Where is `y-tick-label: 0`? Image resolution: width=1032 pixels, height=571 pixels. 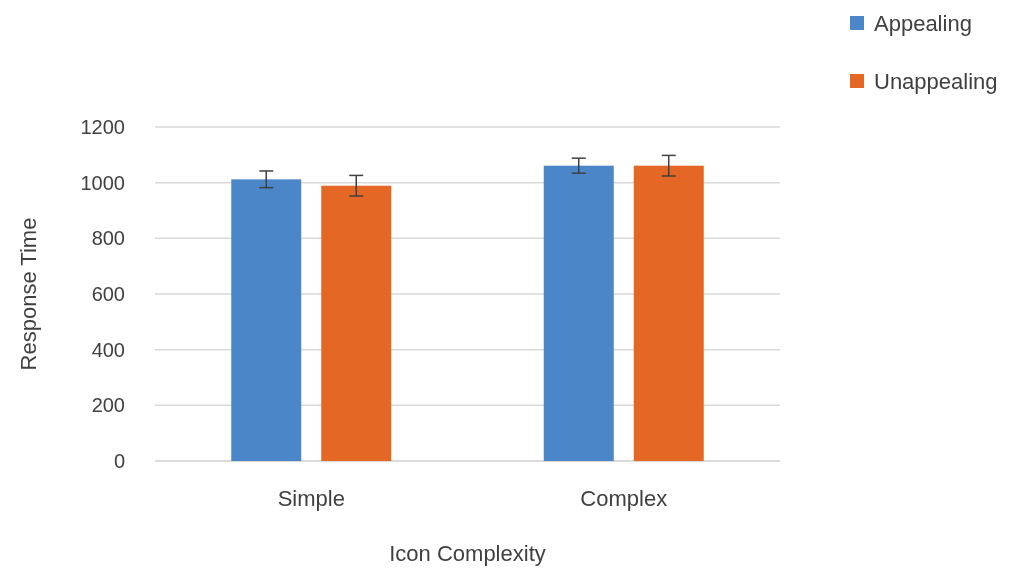 y-tick-label: 0 is located at coordinates (119, 461).